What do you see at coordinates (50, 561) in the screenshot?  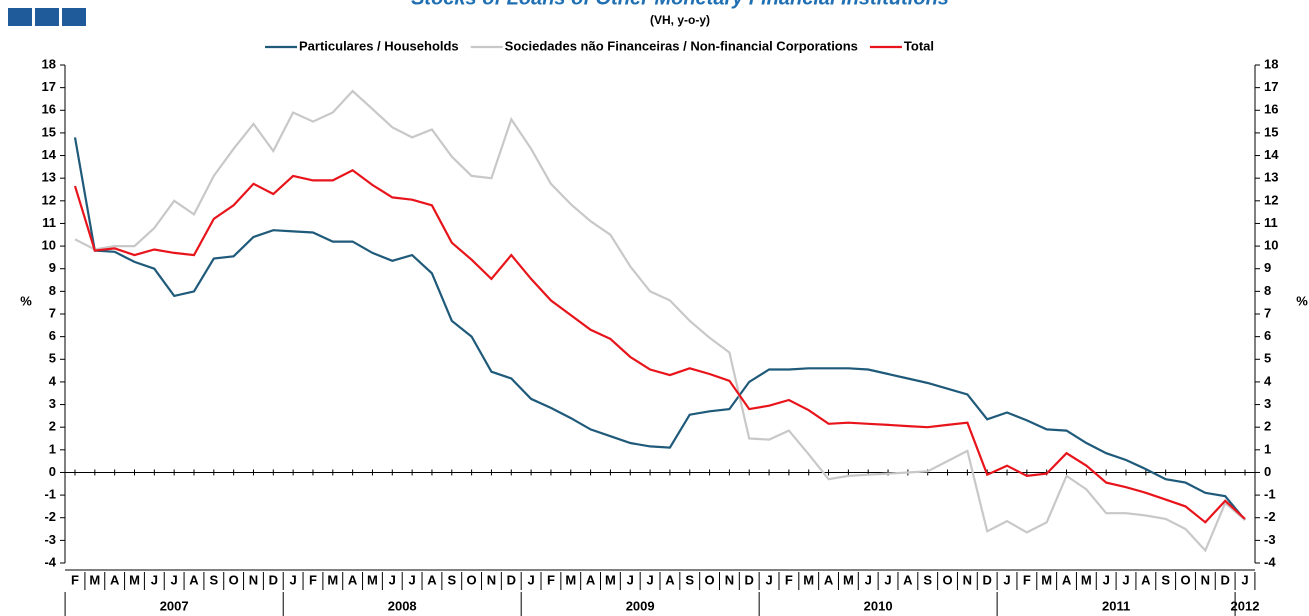 I see `y-tick-label: -4` at bounding box center [50, 561].